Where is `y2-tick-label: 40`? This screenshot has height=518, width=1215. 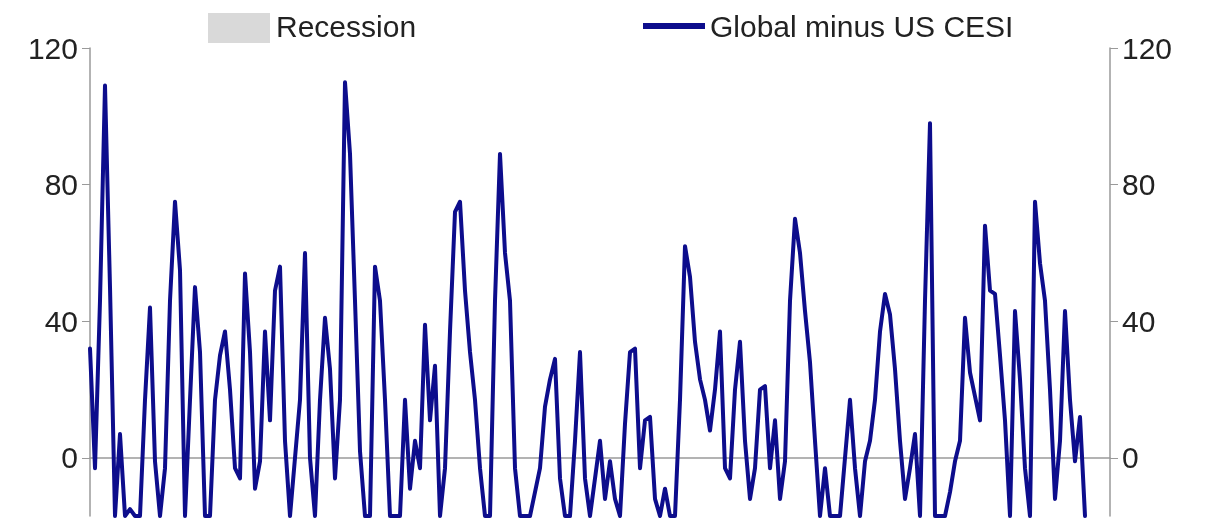 y2-tick-label: 40 is located at coordinates (1139, 321).